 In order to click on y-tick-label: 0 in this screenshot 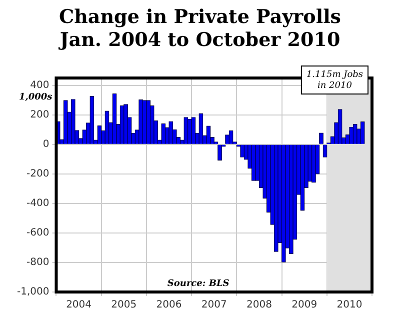, I will do `click(46, 144)`.